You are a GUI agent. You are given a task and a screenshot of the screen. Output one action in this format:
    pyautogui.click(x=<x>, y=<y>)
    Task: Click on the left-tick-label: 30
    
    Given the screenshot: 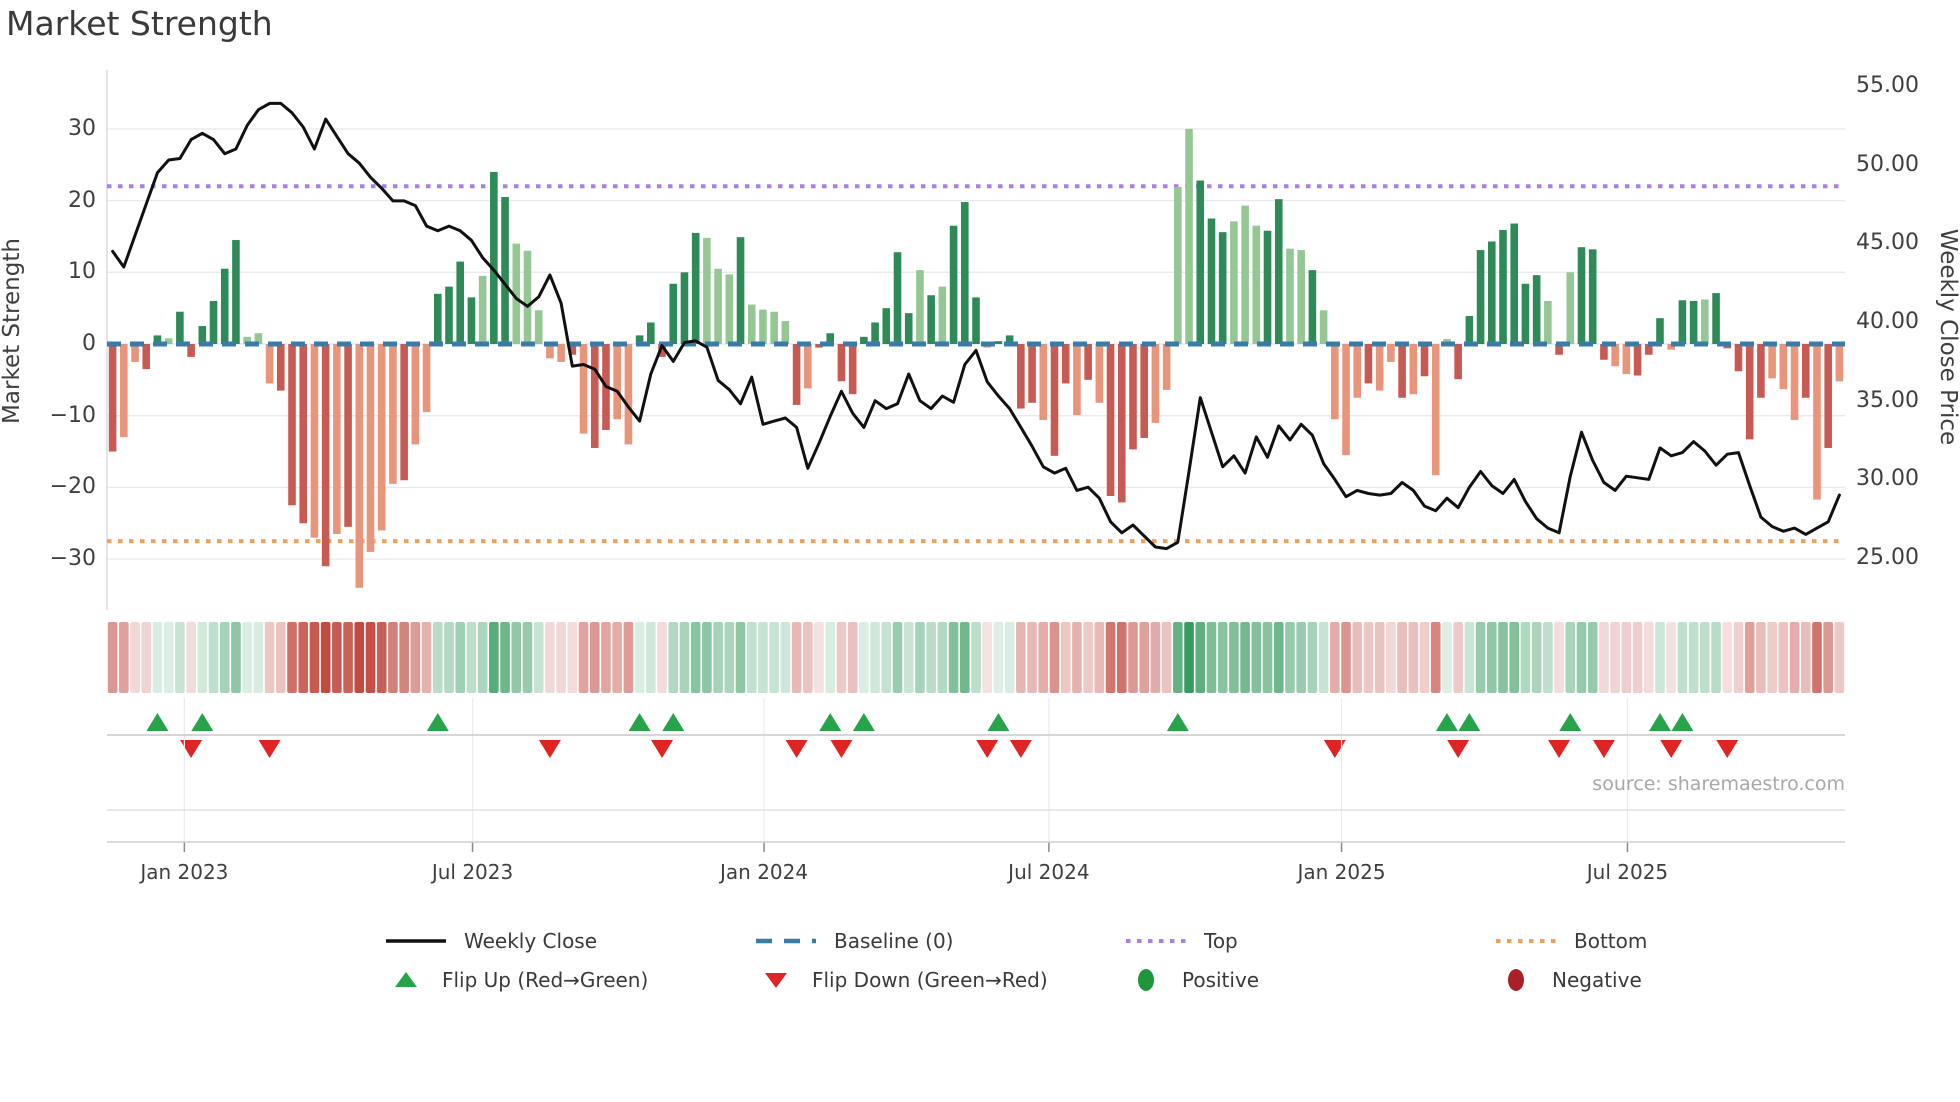 What is the action you would take?
    pyautogui.click(x=82, y=128)
    